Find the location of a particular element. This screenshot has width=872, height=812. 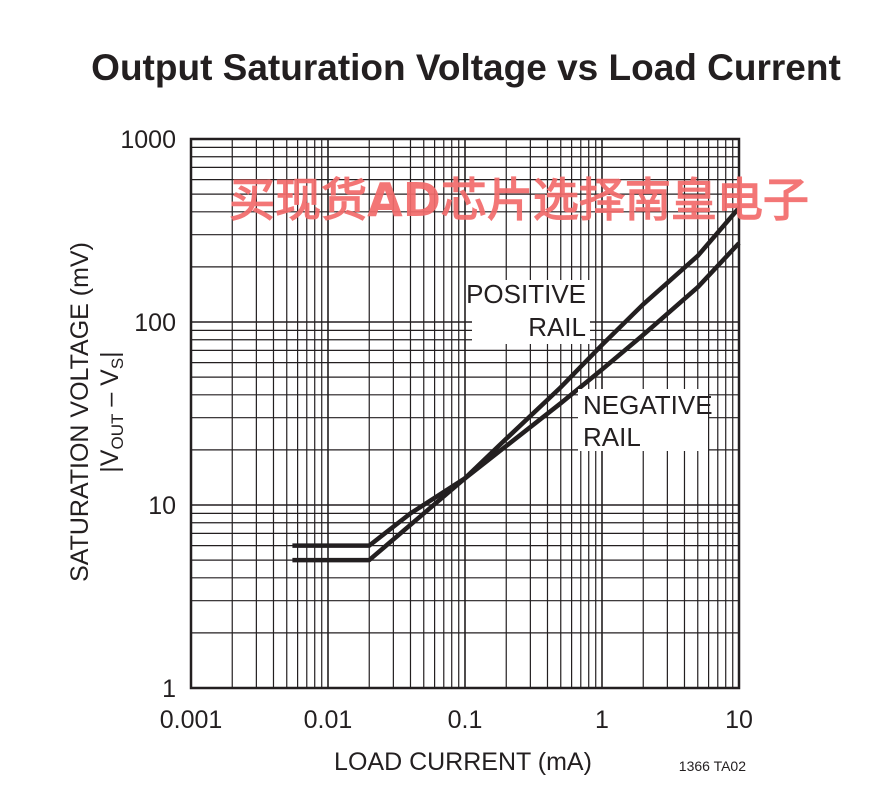

x-axis-label: LOAD CURRENT (mA) is located at coordinates (463, 762).